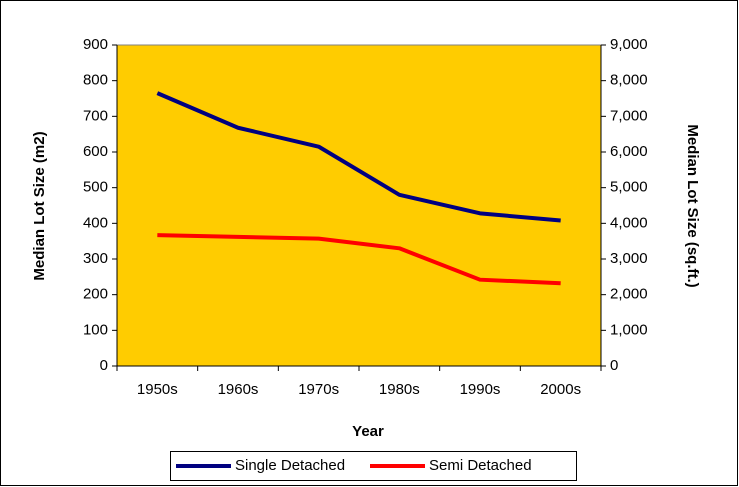  I want to click on y2-tick-label: 2,000, so click(629, 294).